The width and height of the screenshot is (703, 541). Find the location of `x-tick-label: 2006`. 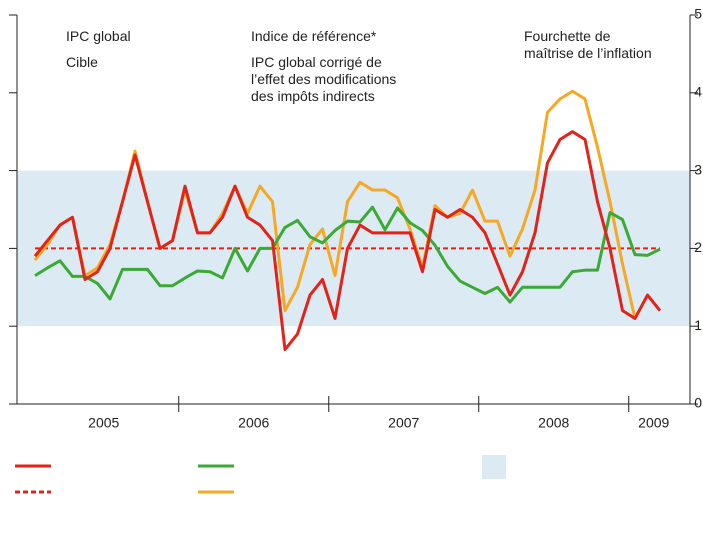

x-tick-label: 2006 is located at coordinates (253, 422).